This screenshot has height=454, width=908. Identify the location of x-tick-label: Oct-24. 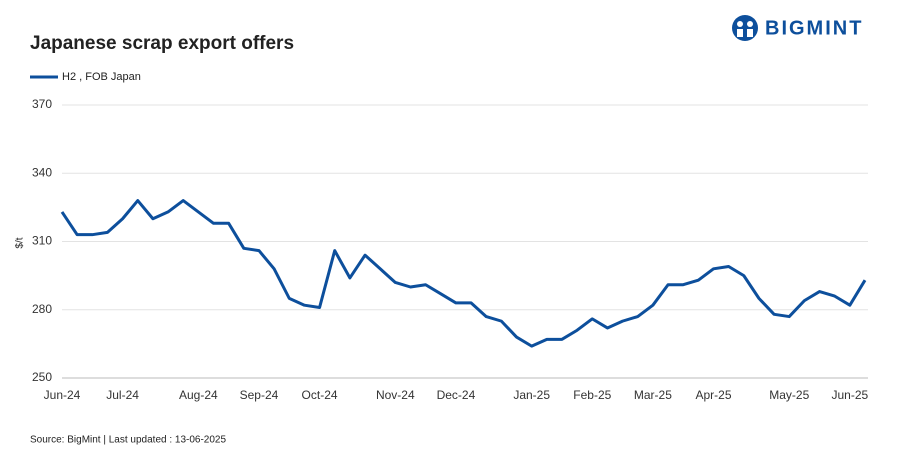
(320, 395).